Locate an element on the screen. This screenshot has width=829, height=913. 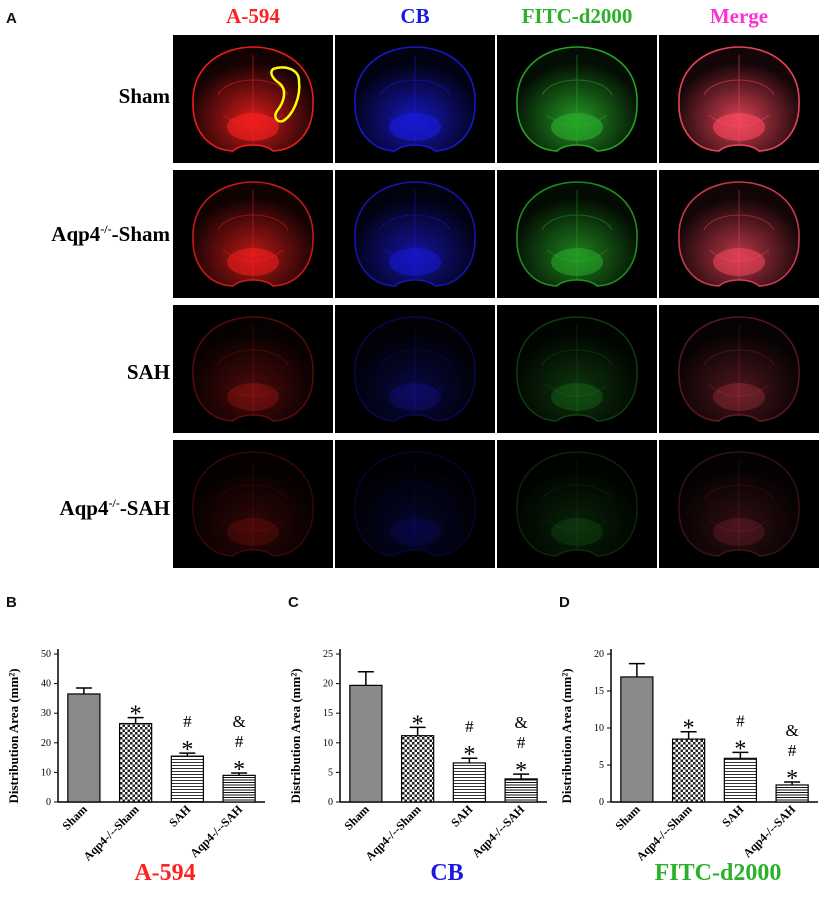
row-label-2: SAH is located at coordinates (148, 372).